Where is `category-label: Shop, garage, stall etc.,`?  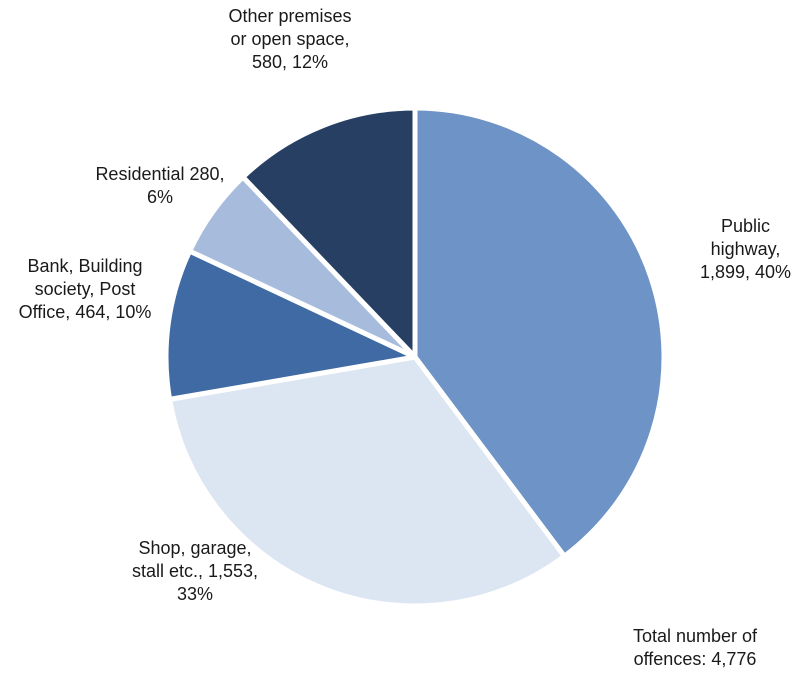 category-label: Shop, garage, stall etc., is located at coordinates (191, 559).